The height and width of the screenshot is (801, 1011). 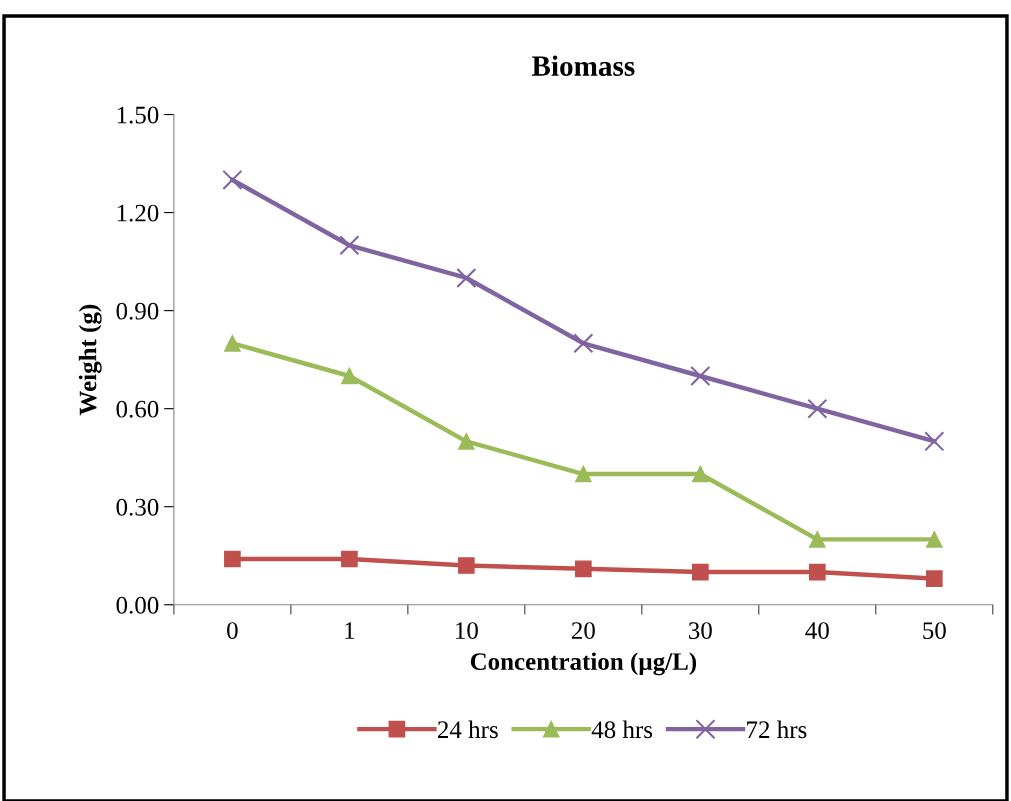 What do you see at coordinates (232, 631) in the screenshot?
I see `x-tick-label: 0` at bounding box center [232, 631].